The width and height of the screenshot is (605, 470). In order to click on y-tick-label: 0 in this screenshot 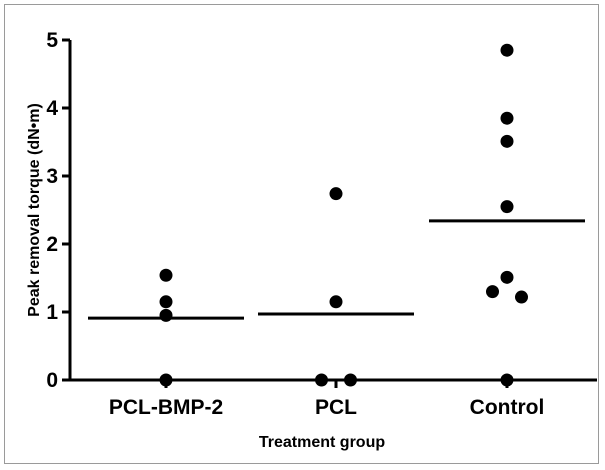, I will do `click(52, 380)`.